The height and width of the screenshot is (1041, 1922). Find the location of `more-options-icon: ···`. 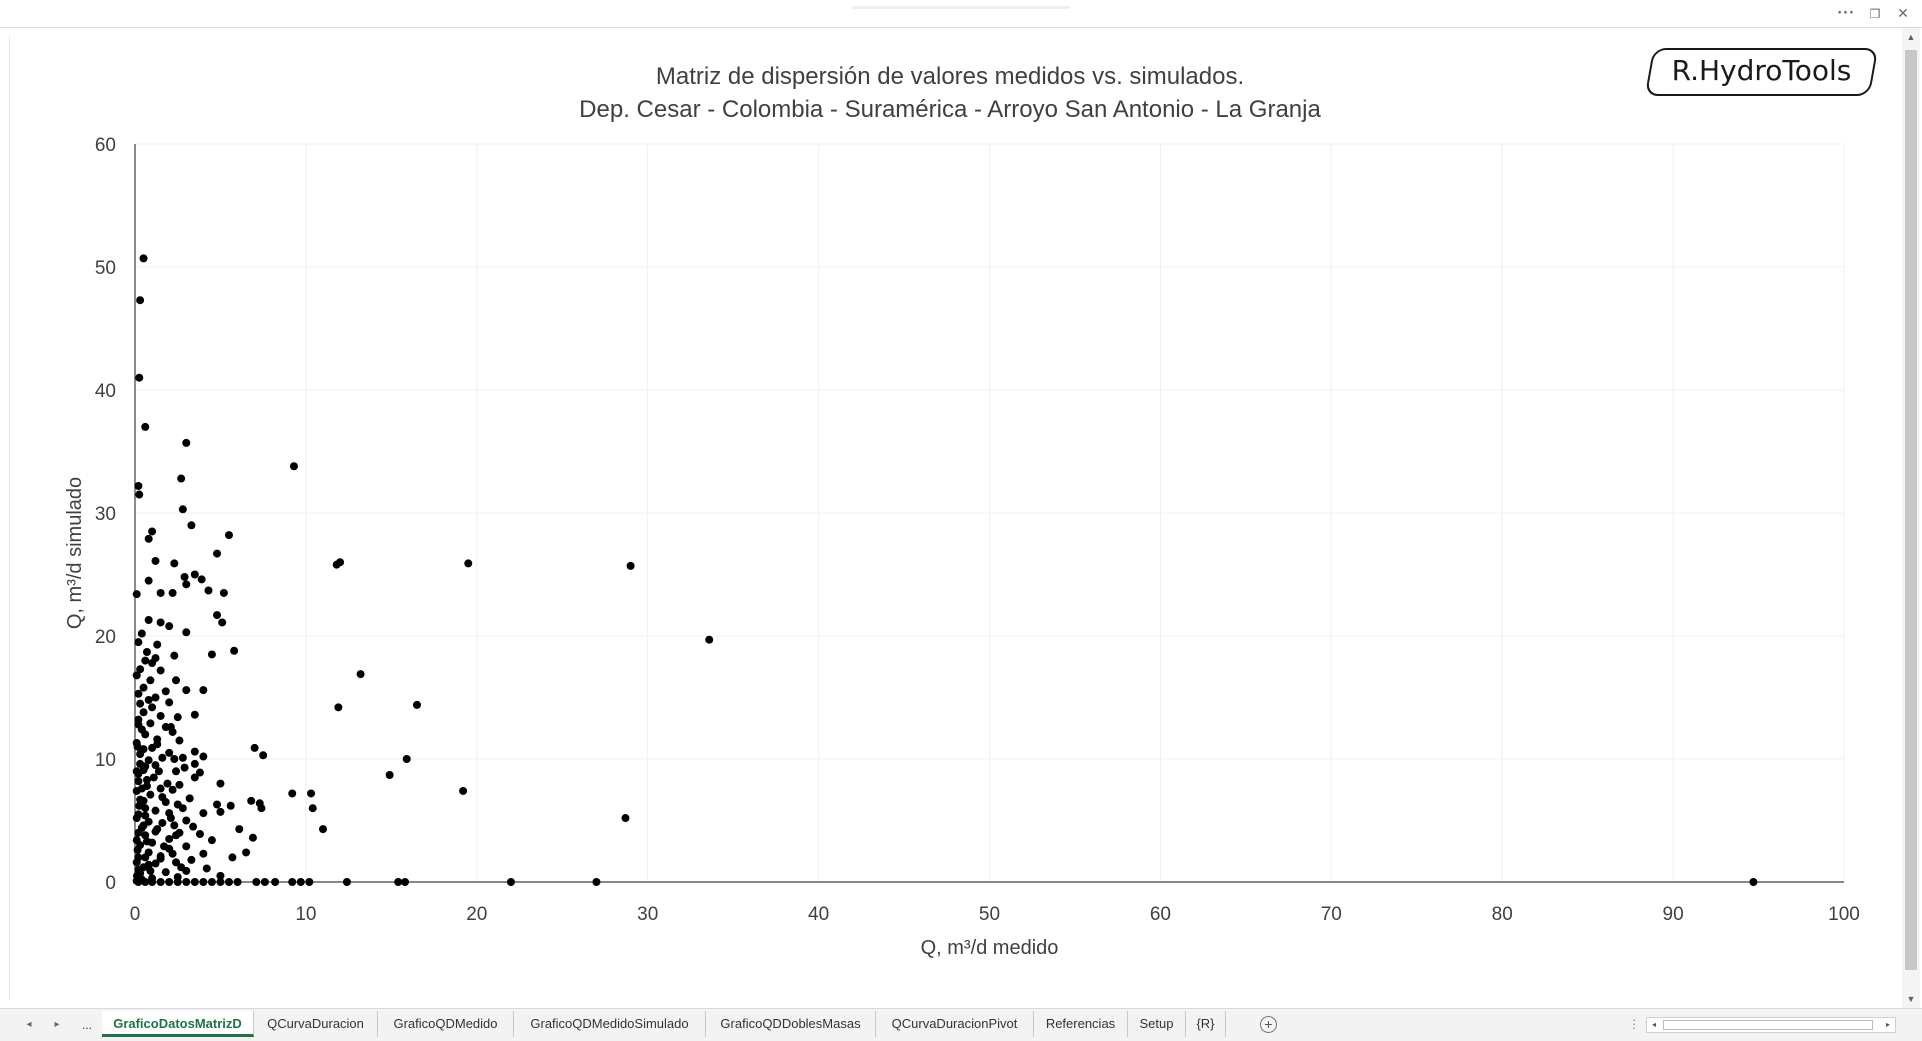

more-options-icon: ··· is located at coordinates (1846, 13).